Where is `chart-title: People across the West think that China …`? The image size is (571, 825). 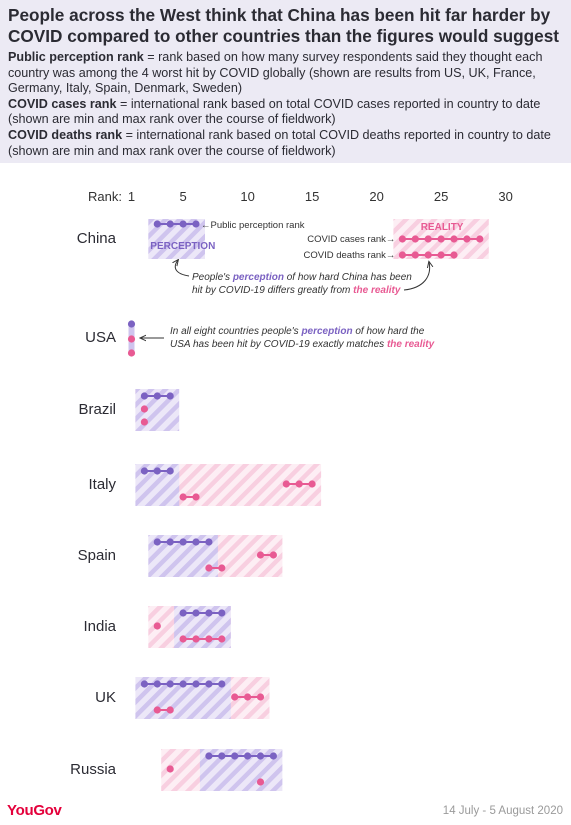
chart-title: People across the West think that China … is located at coordinates (284, 25).